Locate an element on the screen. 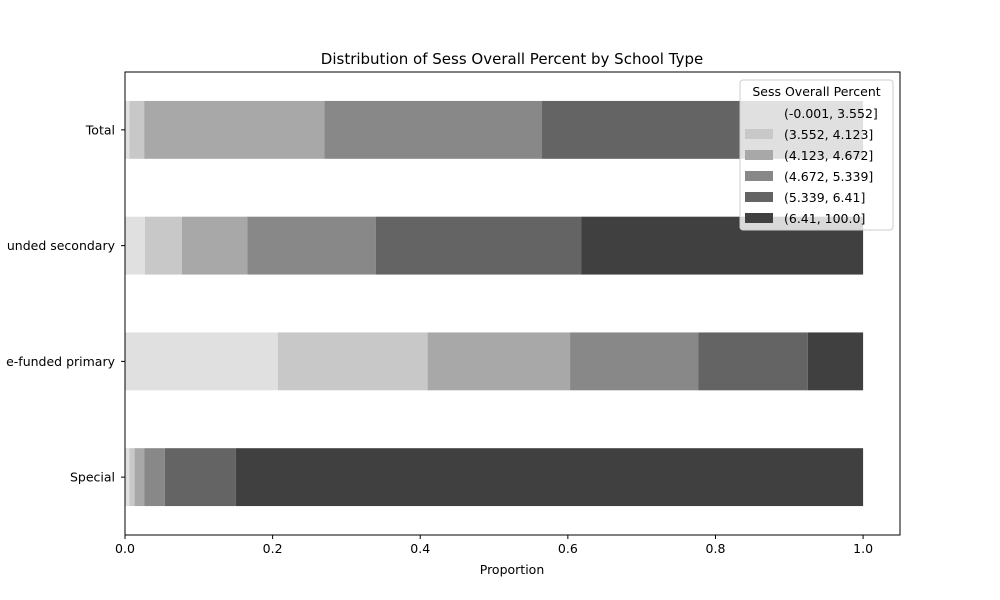  x-tick-label: 0.0 is located at coordinates (125, 548).